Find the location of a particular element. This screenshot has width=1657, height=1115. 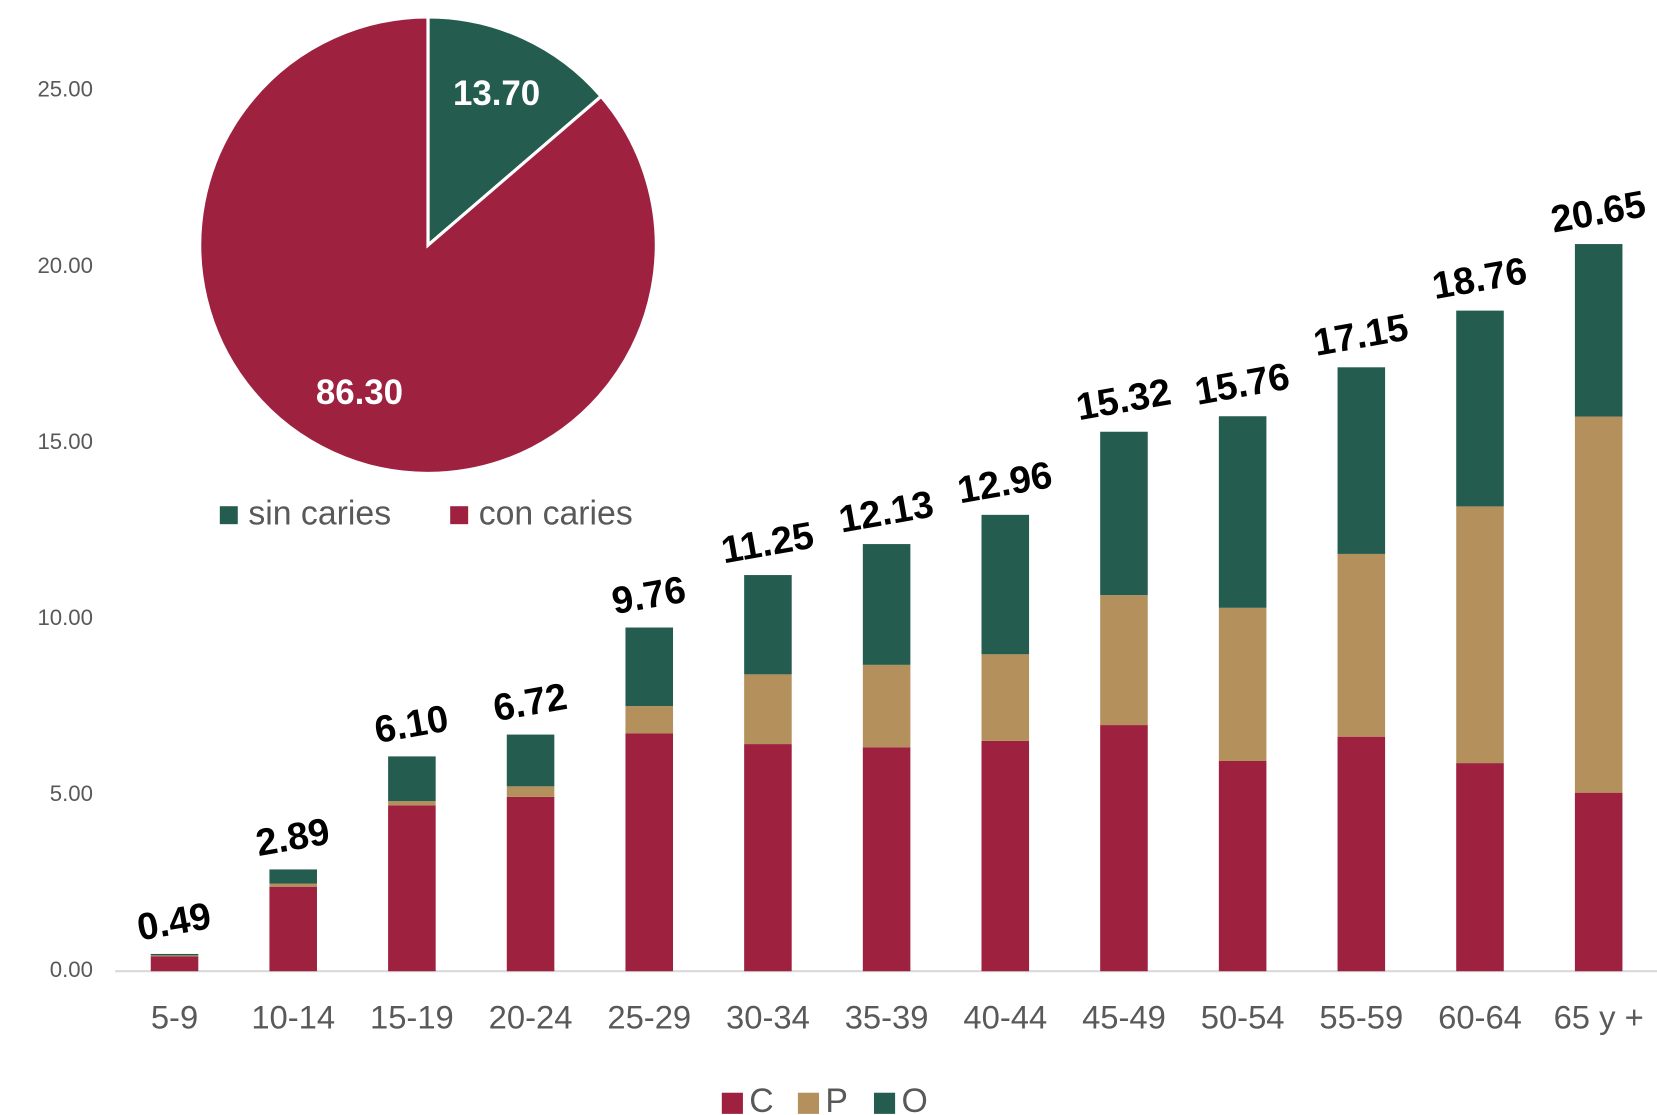

total-label: 12.13 is located at coordinates (886, 513).